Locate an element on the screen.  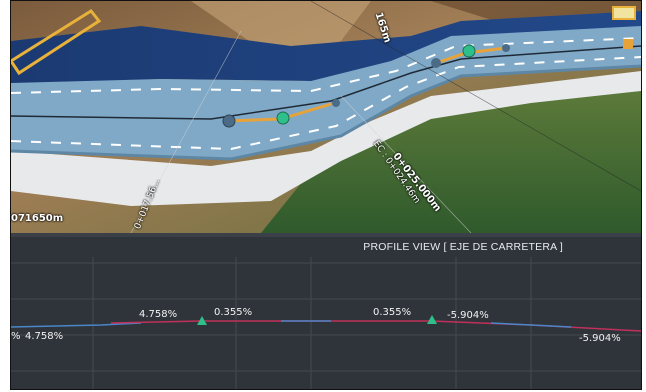
yellow-marker is located at coordinates (56, 42).